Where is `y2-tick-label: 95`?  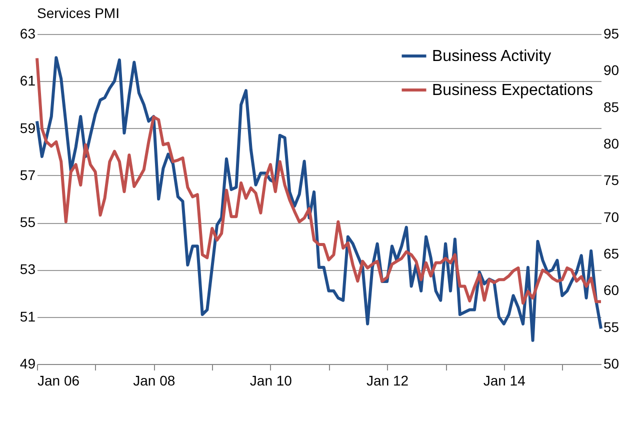 y2-tick-label: 95 is located at coordinates (612, 34).